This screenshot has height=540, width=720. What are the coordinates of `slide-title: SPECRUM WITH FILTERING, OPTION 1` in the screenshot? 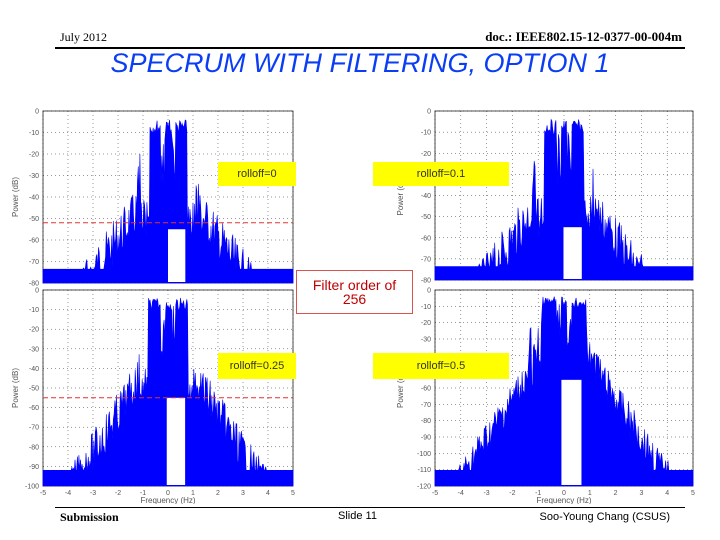 It's located at (360, 63).